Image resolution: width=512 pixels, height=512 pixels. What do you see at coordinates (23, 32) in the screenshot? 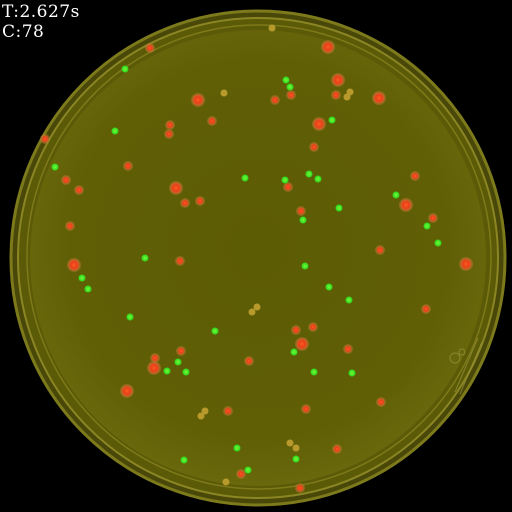
I see `colony-count-readout: C:78` at bounding box center [23, 32].